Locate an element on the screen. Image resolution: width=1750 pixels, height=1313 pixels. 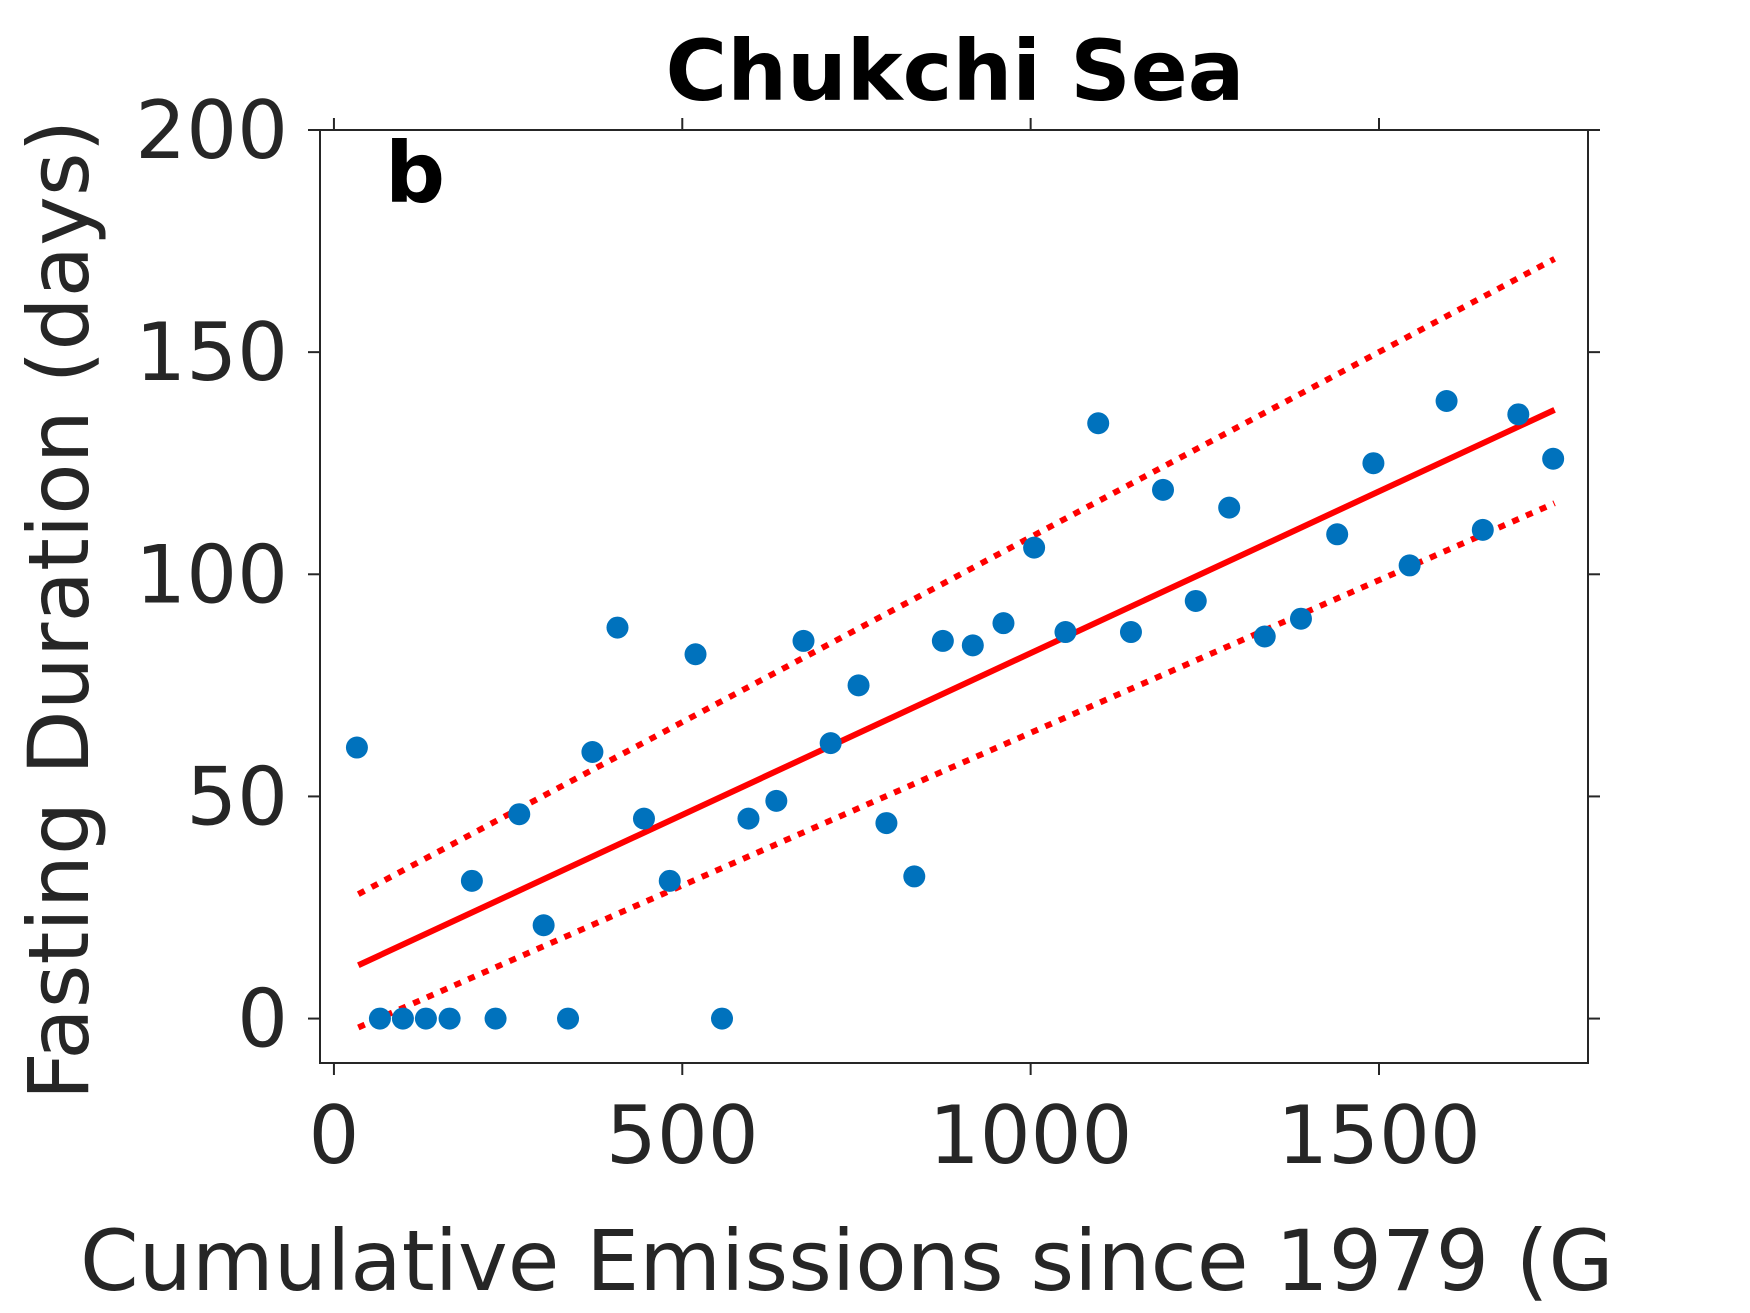
y-tick-label: 200 is located at coordinates (211, 130).